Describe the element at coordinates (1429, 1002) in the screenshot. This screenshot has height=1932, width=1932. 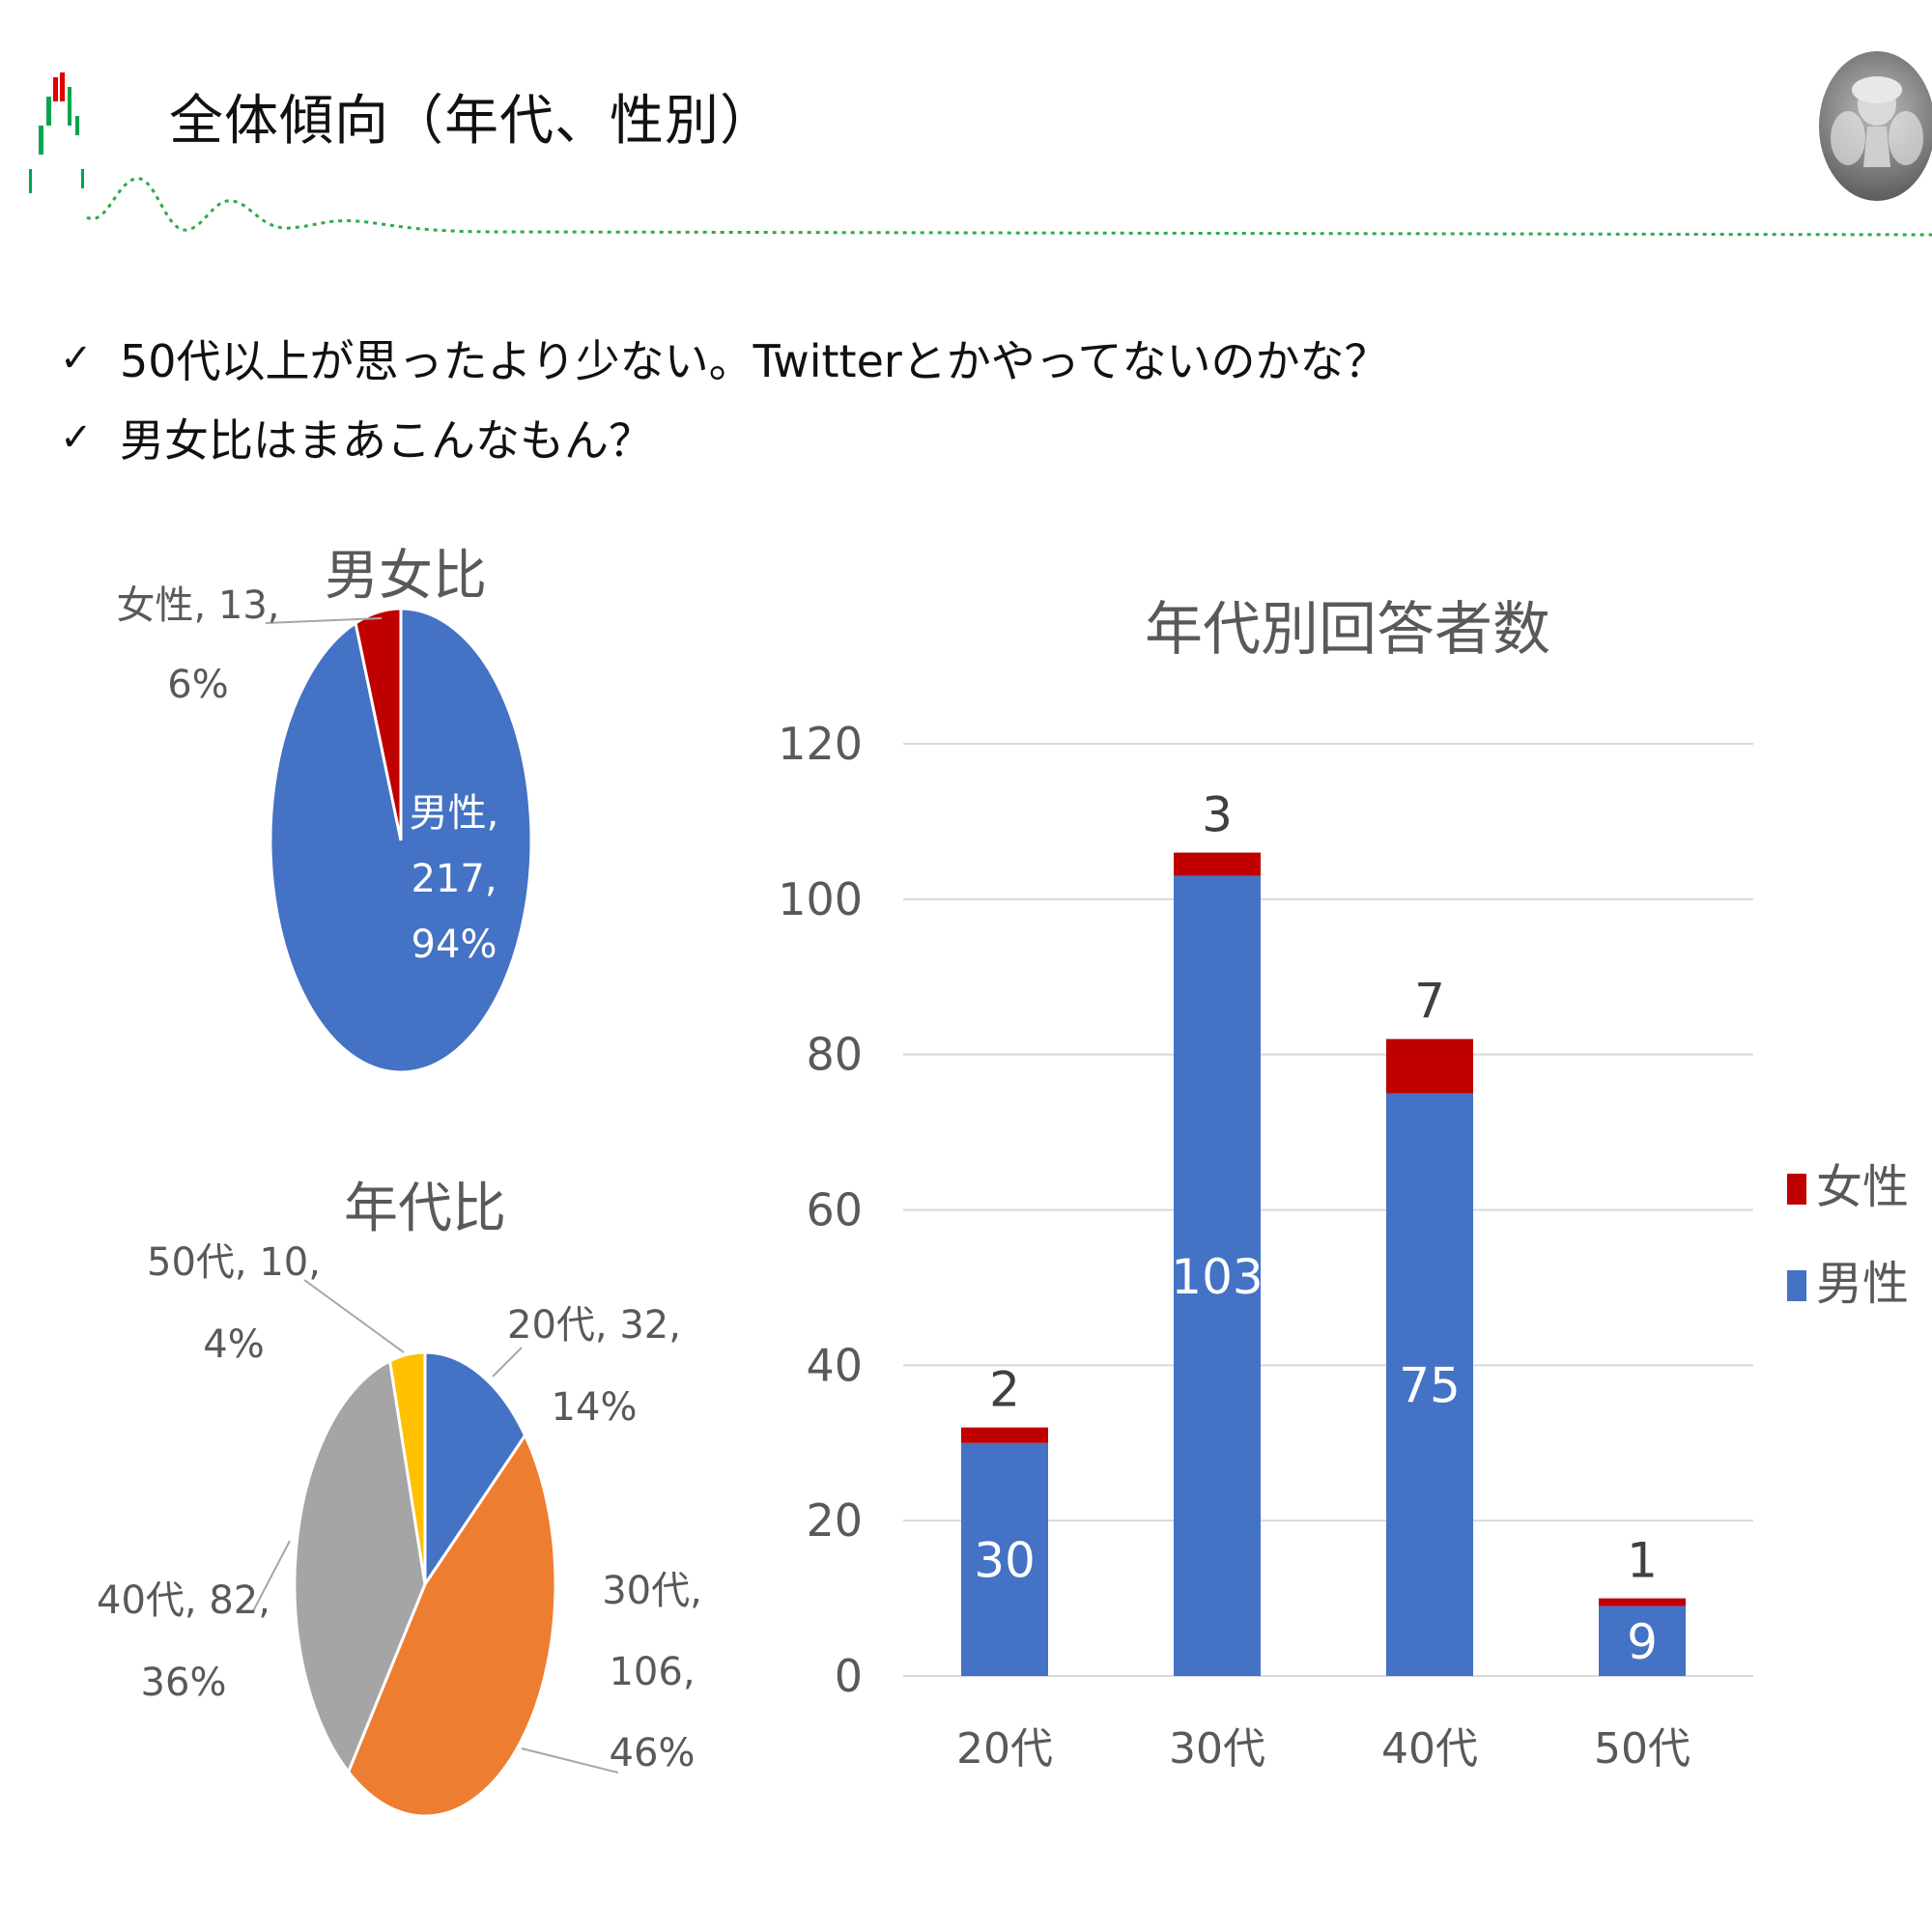
I see `bar-data-label: 7` at that location.